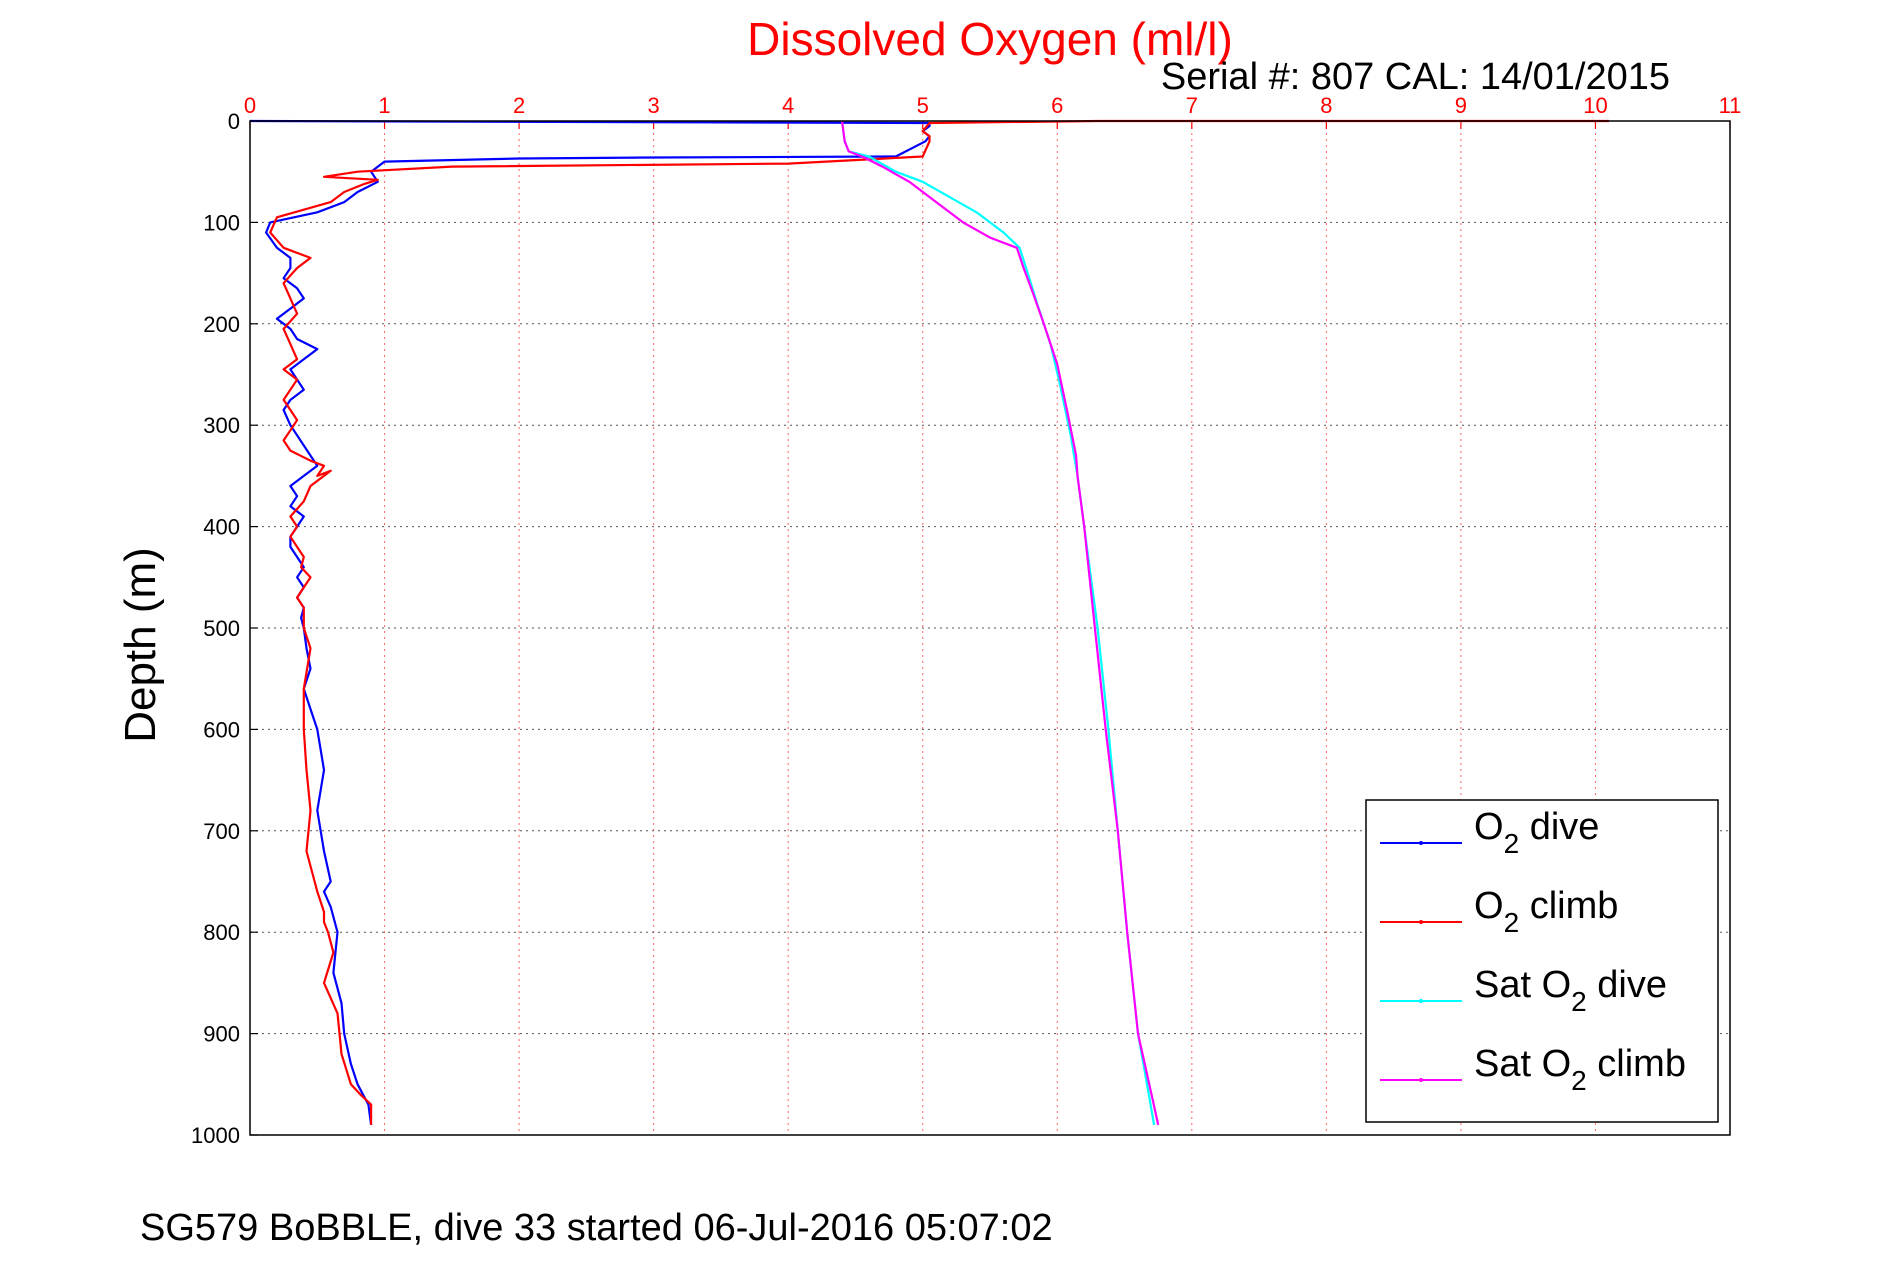 The image size is (1891, 1262). What do you see at coordinates (1595, 105) in the screenshot?
I see `x-tick-label: 10` at bounding box center [1595, 105].